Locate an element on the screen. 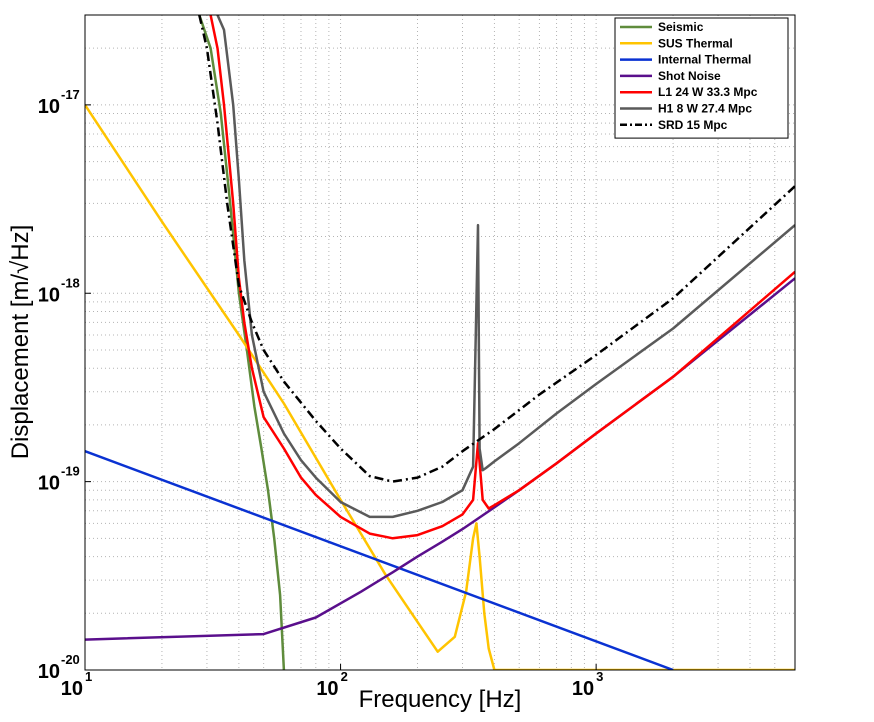 The width and height of the screenshot is (874, 722). y-axis-title: Displacement [m/√Hz] is located at coordinates (20, 342).